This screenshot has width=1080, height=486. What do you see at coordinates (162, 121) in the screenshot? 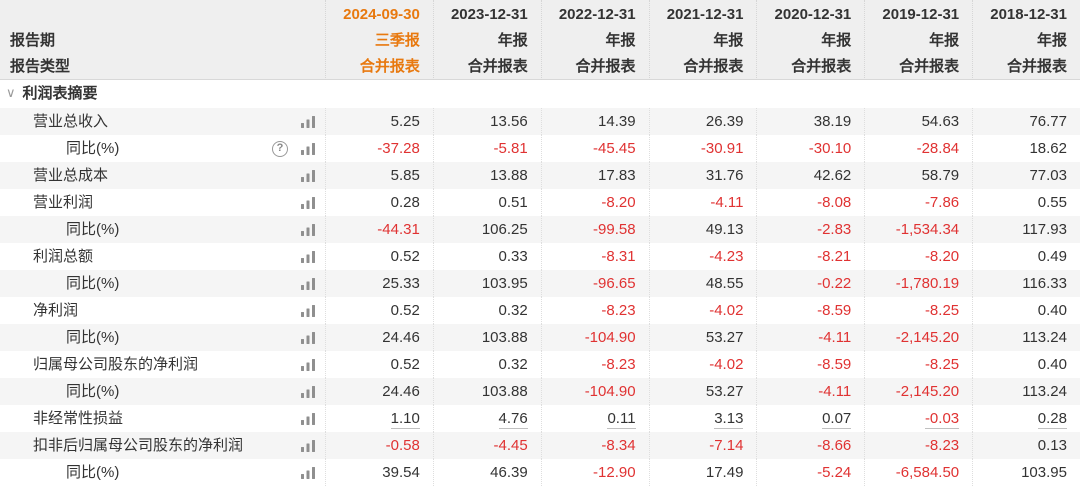
I see `row-label-cell: 营业总收入` at bounding box center [162, 121].